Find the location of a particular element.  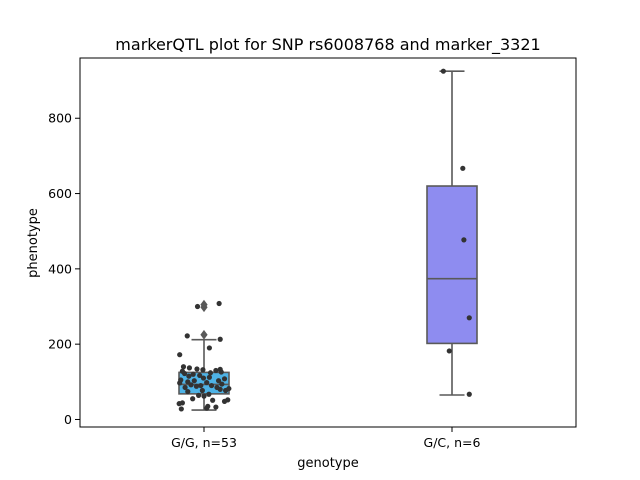

x-axis: G/G, n=53 G/C, n=6 is located at coordinates (326, 438).